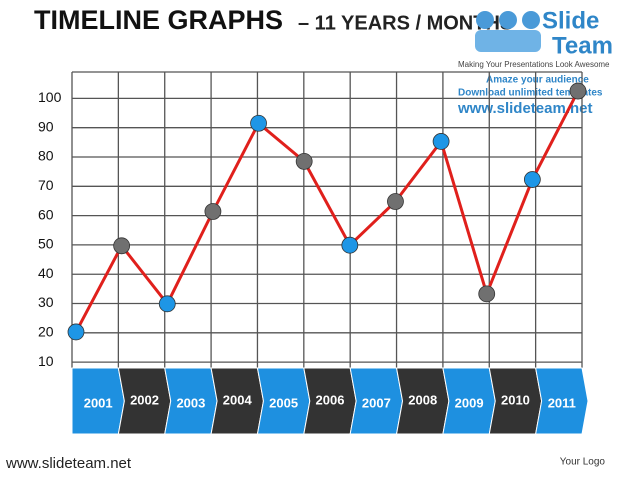 The image size is (638, 483). Describe the element at coordinates (405, 23) in the screenshot. I see `subtitle: – 11 YEARS / MONTHS` at that location.